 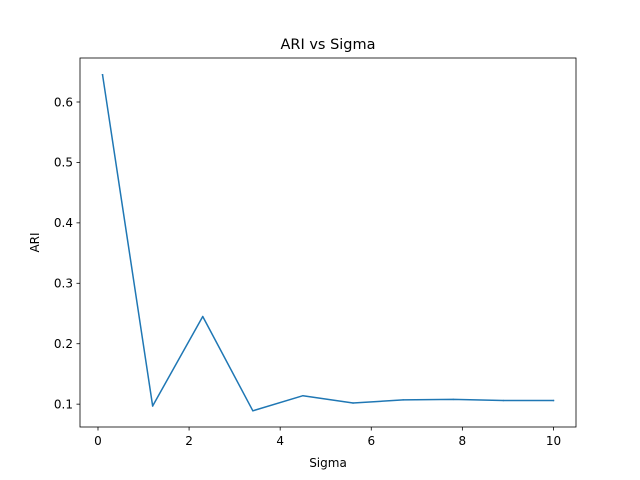 What do you see at coordinates (189, 441) in the screenshot?
I see `x-tick-label: 2` at bounding box center [189, 441].